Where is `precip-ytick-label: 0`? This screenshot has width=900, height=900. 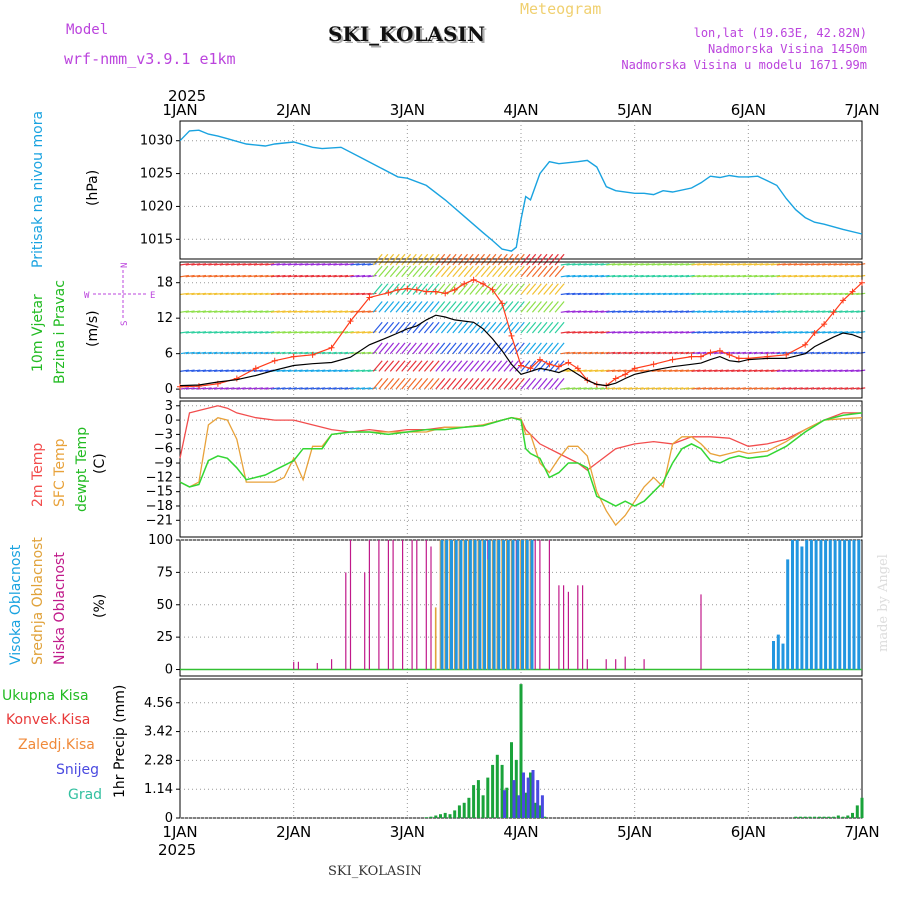 precip-ytick-label: 0 is located at coordinates (169, 818).